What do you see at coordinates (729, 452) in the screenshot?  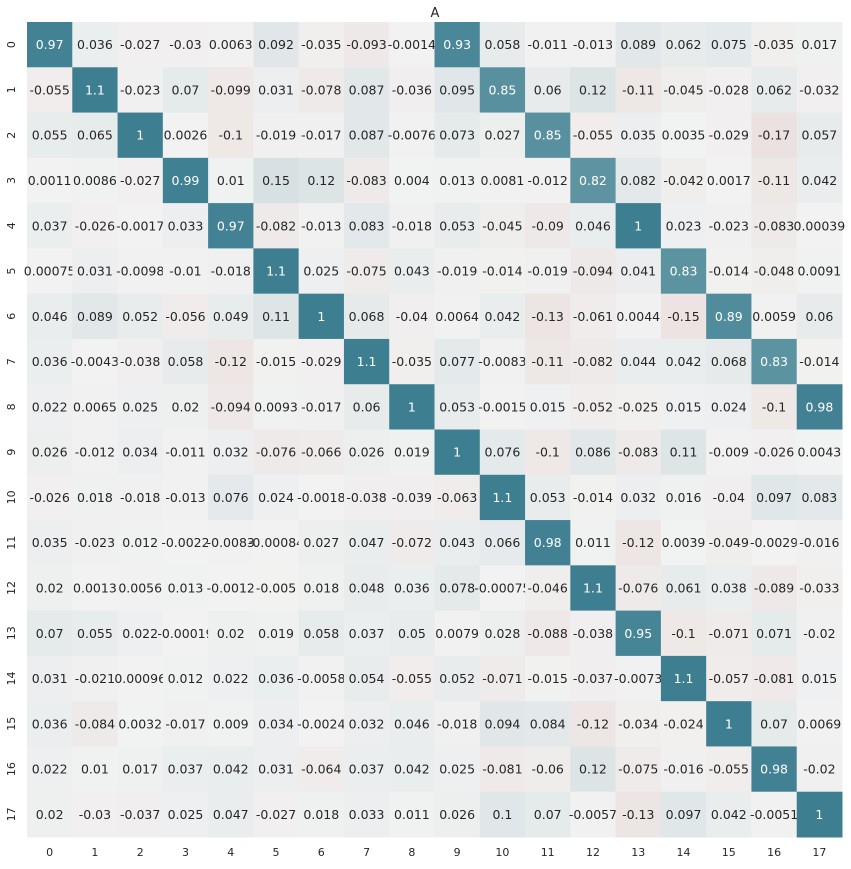 I see `heatmap-cell-r9-c15` at bounding box center [729, 452].